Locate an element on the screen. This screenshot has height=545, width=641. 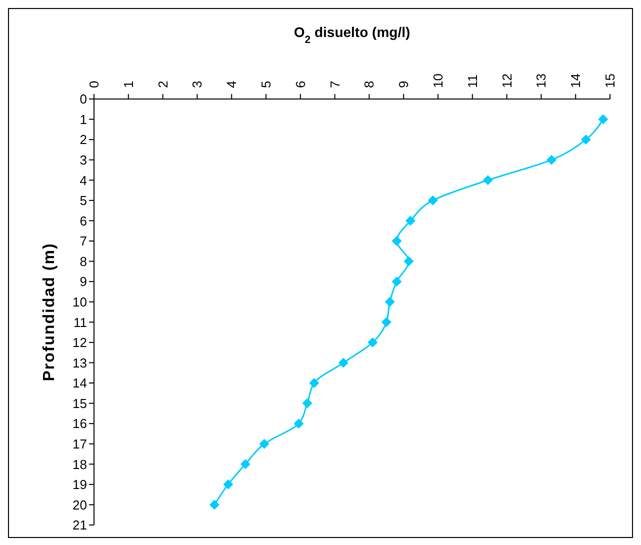
y-tick-label: 2 is located at coordinates (83, 140).